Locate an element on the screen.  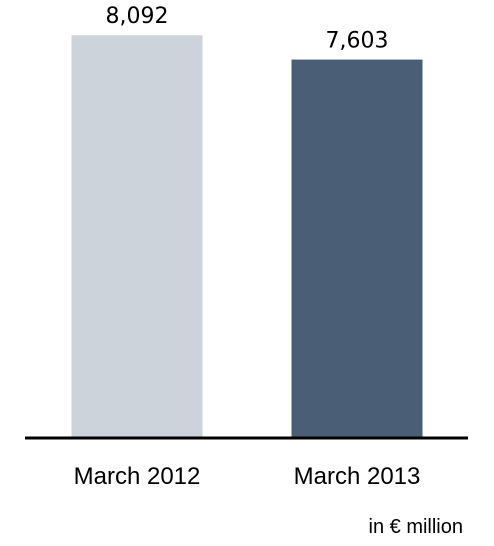
data-labels-layer: 8,092 7,603 is located at coordinates (247, 28).